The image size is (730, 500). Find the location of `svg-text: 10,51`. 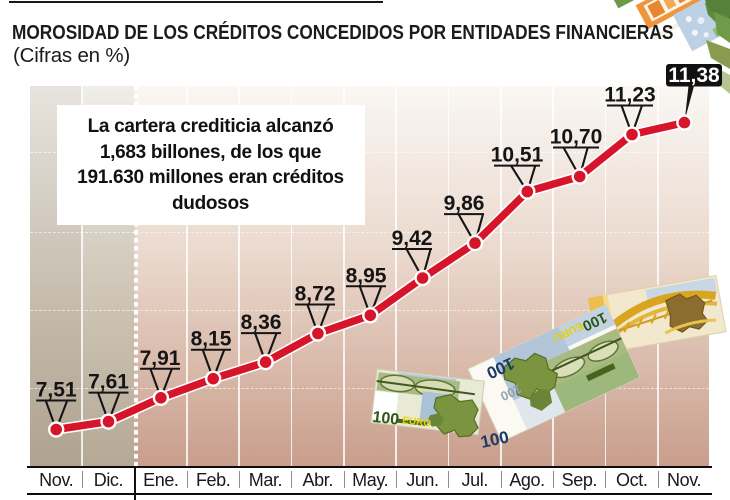

svg-text: 10,51 is located at coordinates (517, 155).